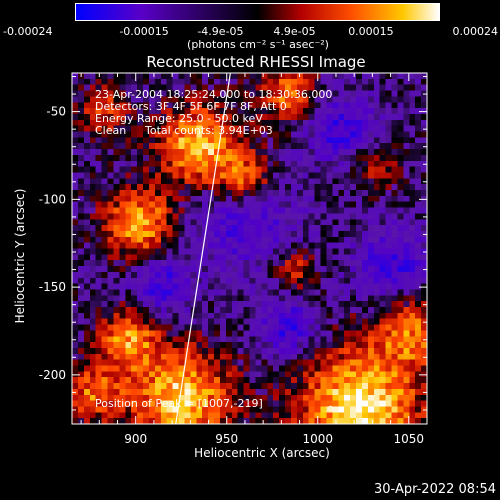 The width and height of the screenshot is (500, 500). What do you see at coordinates (20, 256) in the screenshot?
I see `y-axis-label: Heliocentric Y (arcsec)` at bounding box center [20, 256].